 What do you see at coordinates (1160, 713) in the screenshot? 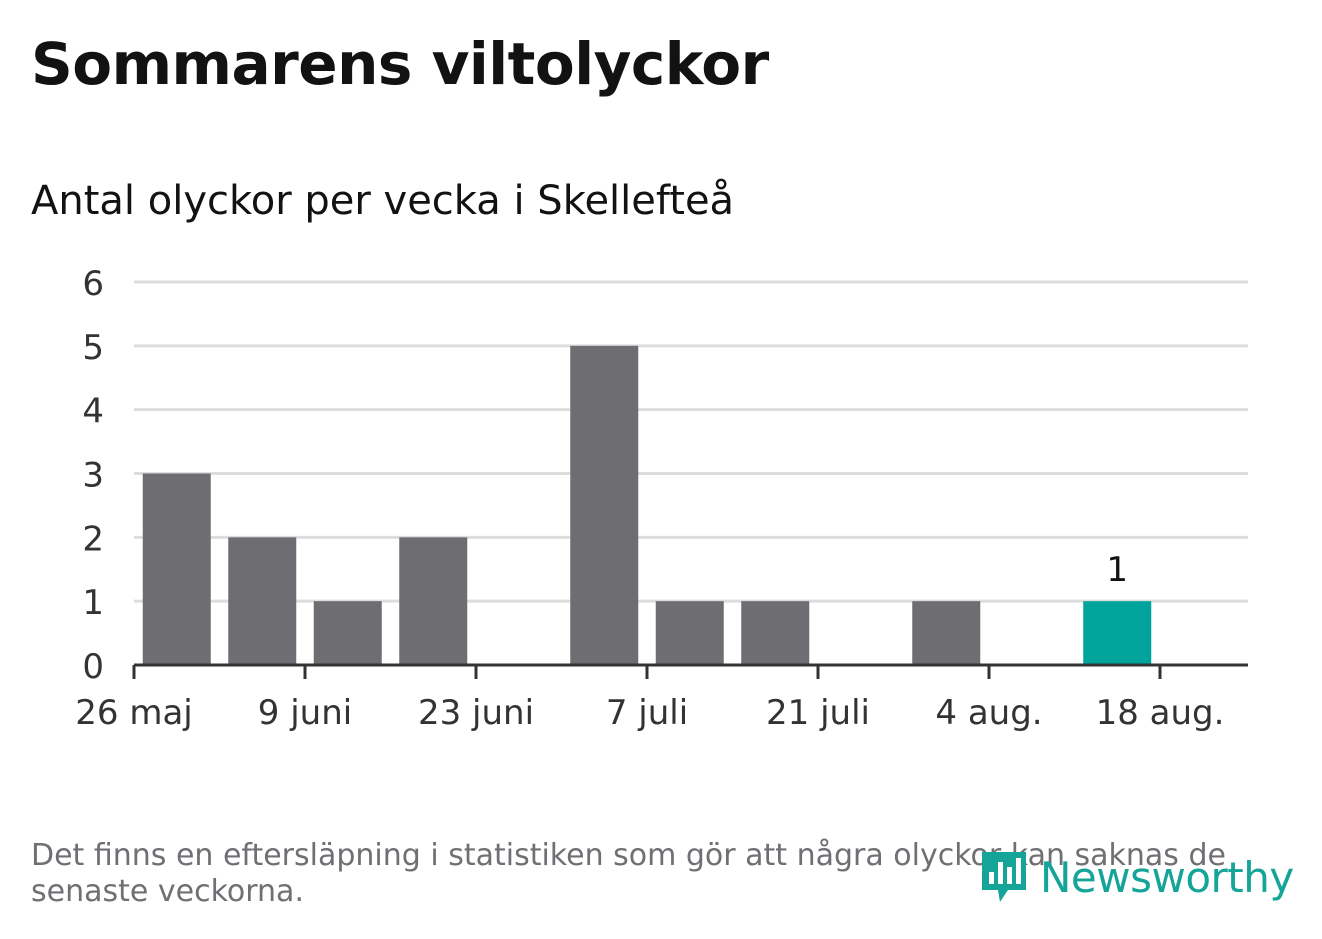
I see `x-tick-label: 18 aug.` at bounding box center [1160, 713].